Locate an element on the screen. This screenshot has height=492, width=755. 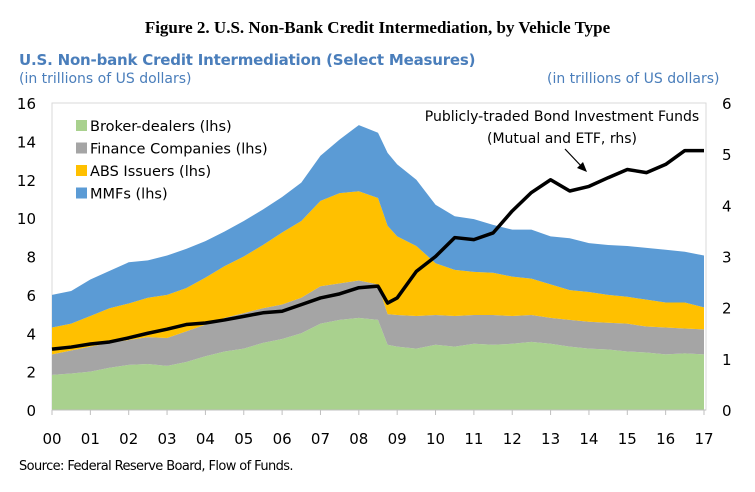
x-tick-label: 13 is located at coordinates (550, 439).